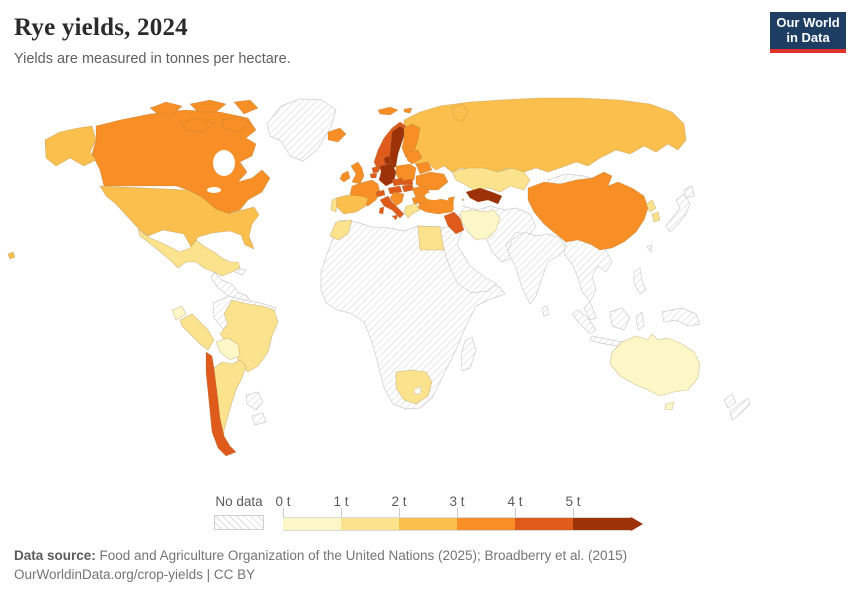 The width and height of the screenshot is (850, 600). I want to click on country-south-africa, so click(414, 387).